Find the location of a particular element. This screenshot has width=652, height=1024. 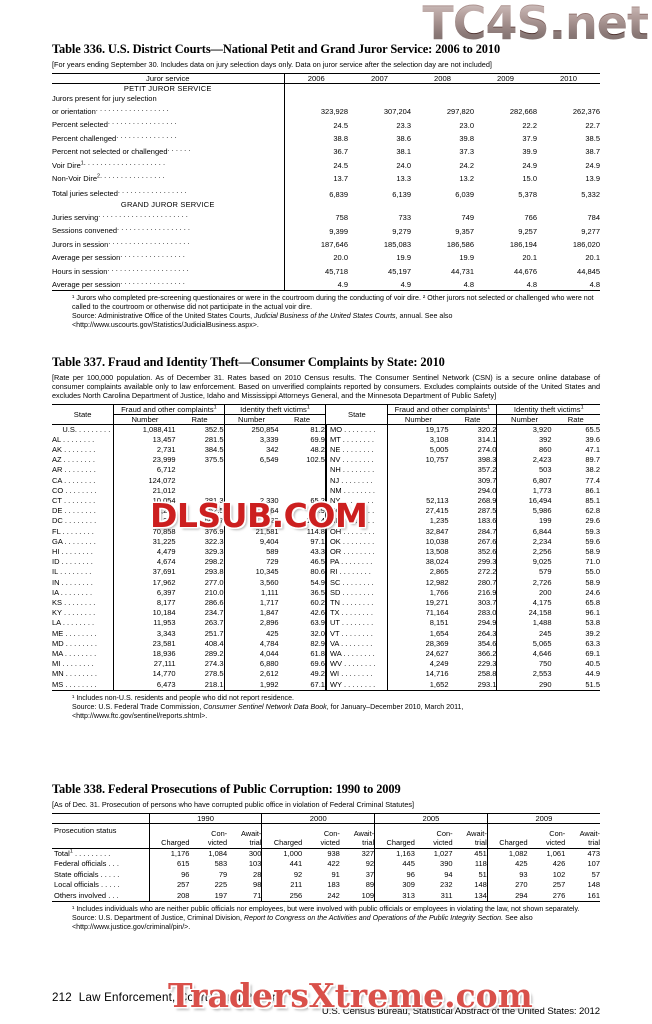

cell-value: 38.6 is located at coordinates (403, 138).